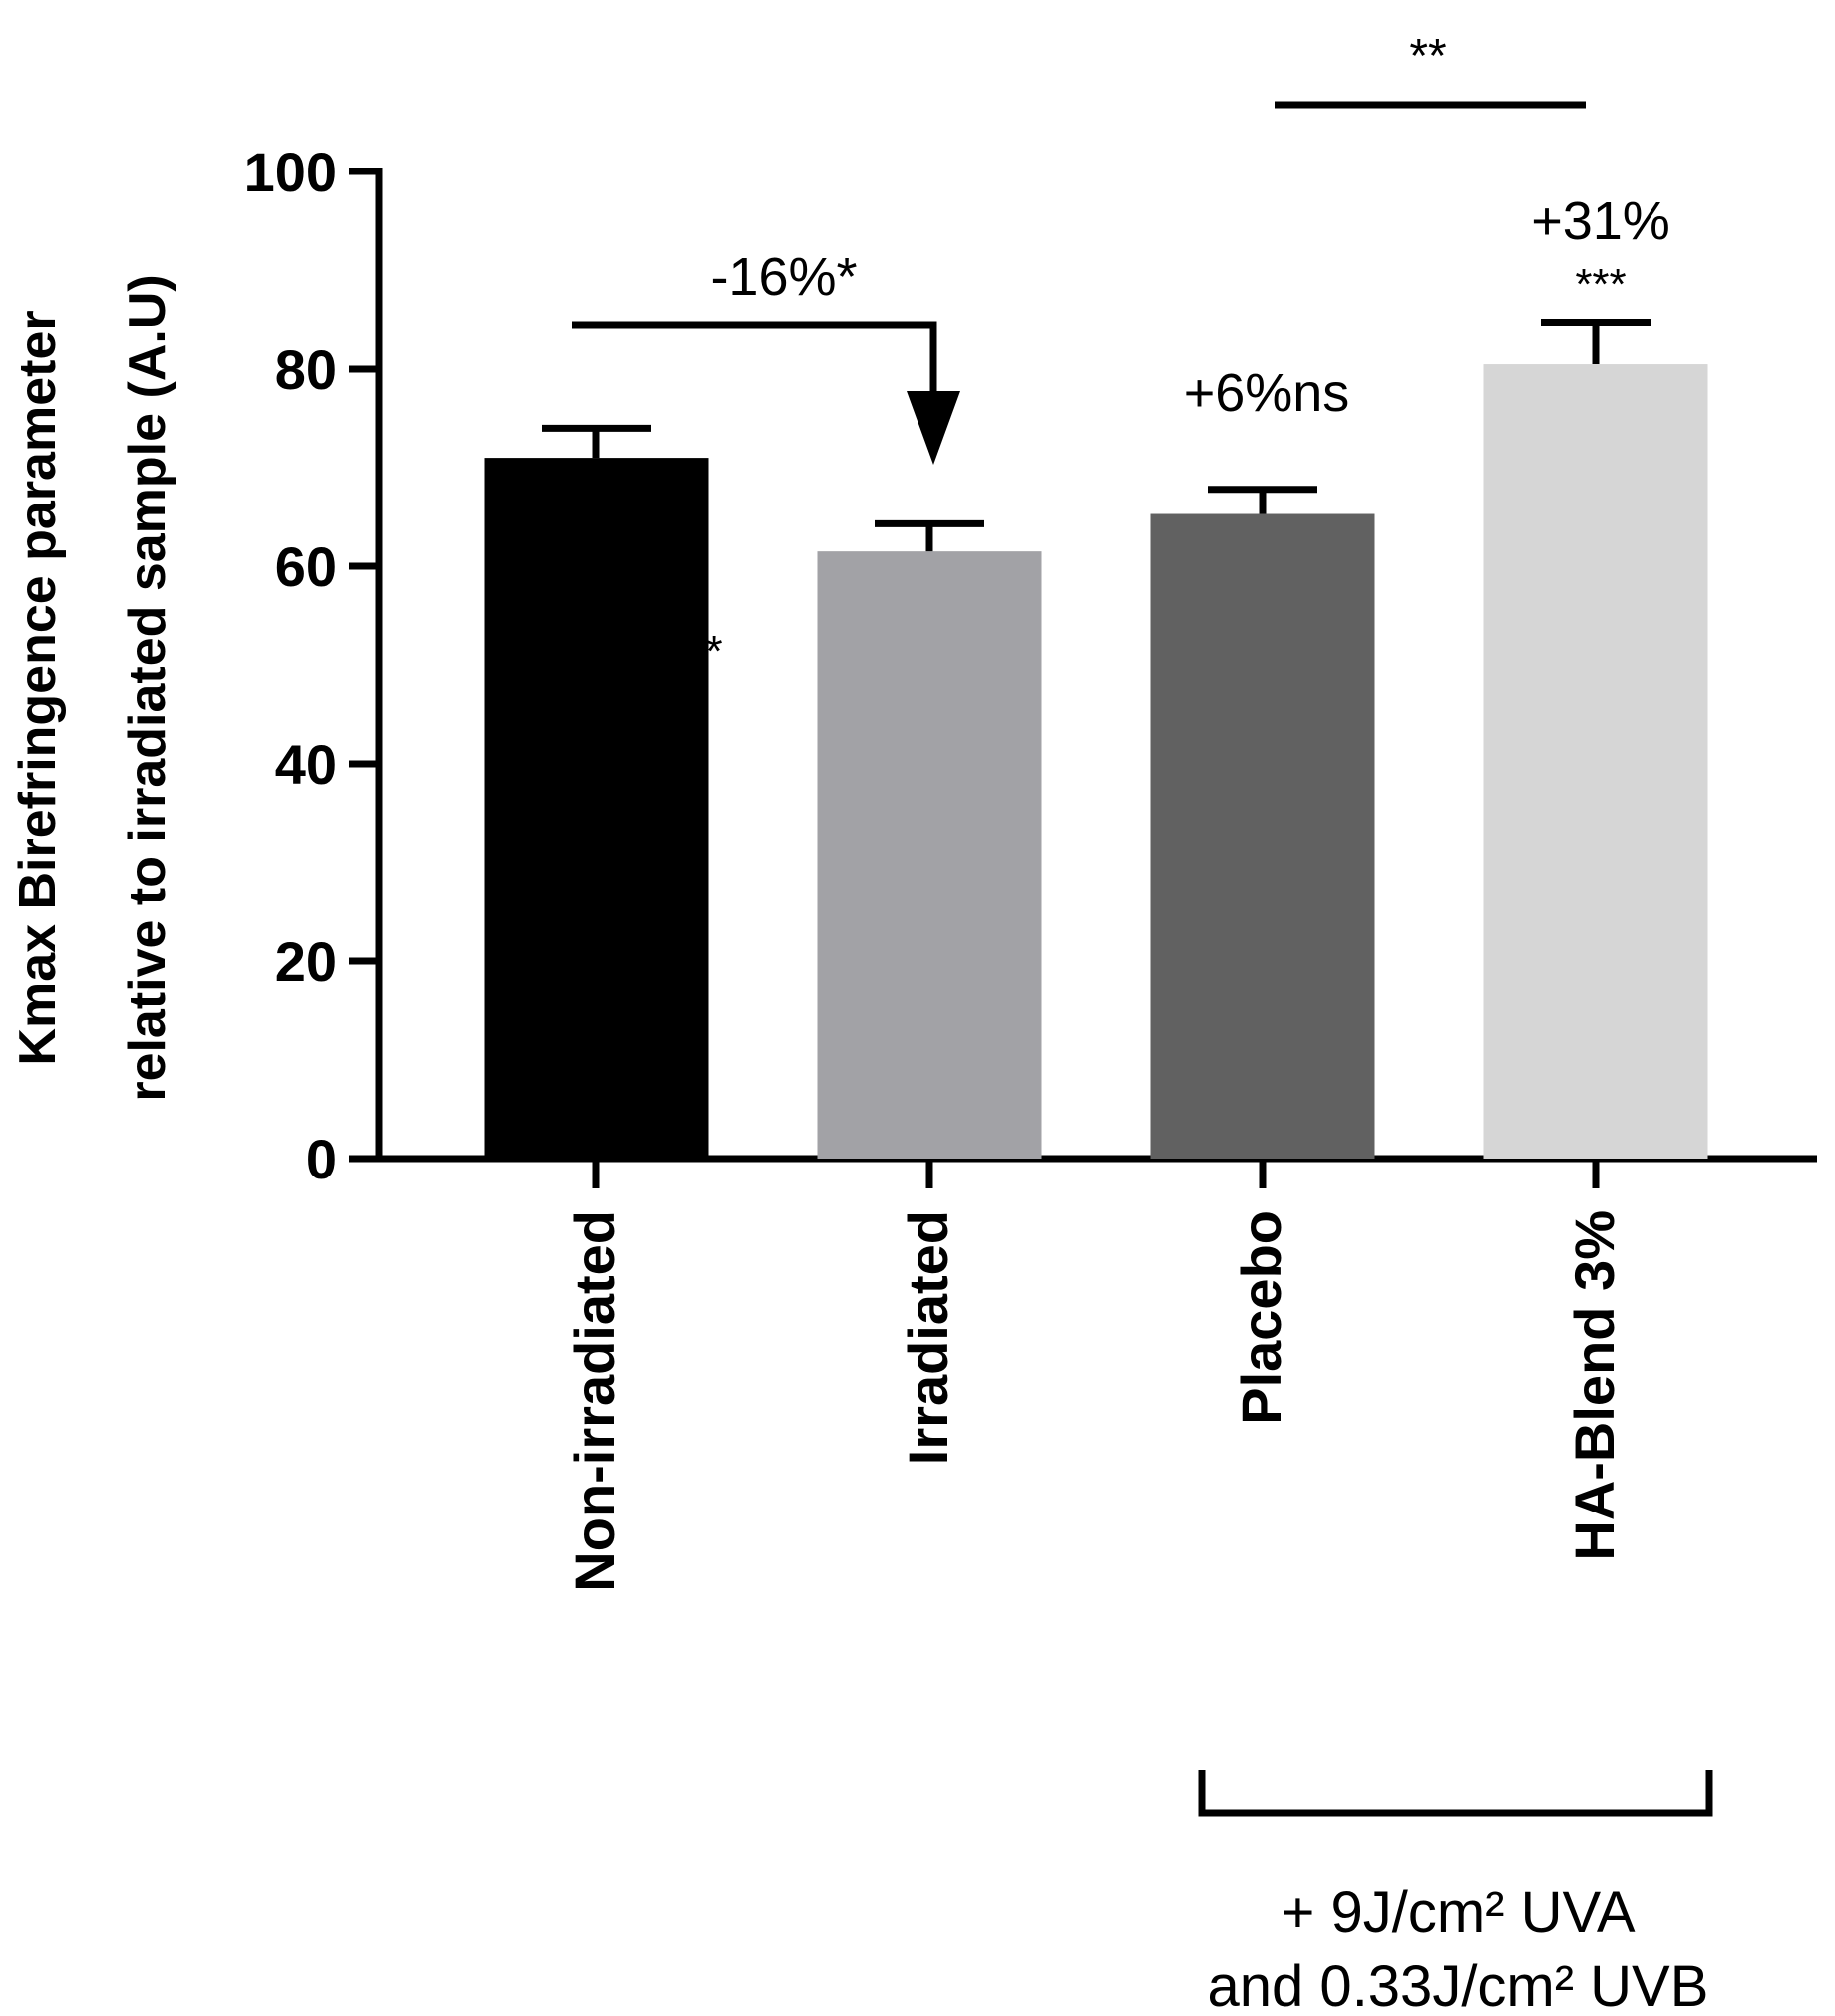 The height and width of the screenshot is (2016, 1835). Describe the element at coordinates (306, 764) in the screenshot. I see `y-tick-label-40: 40` at that location.